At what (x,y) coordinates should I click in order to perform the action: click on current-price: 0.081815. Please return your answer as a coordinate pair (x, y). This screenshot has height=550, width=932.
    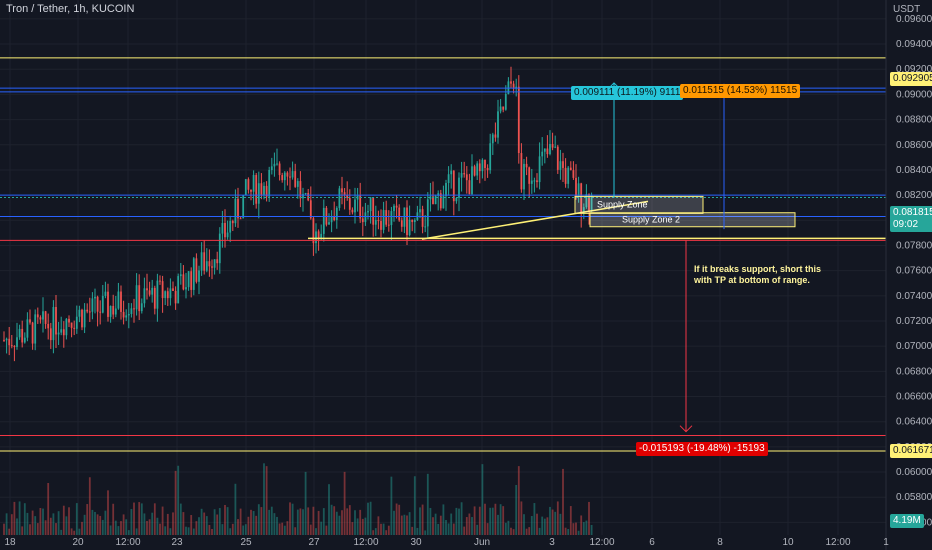
    Looking at the image, I should click on (912, 212).